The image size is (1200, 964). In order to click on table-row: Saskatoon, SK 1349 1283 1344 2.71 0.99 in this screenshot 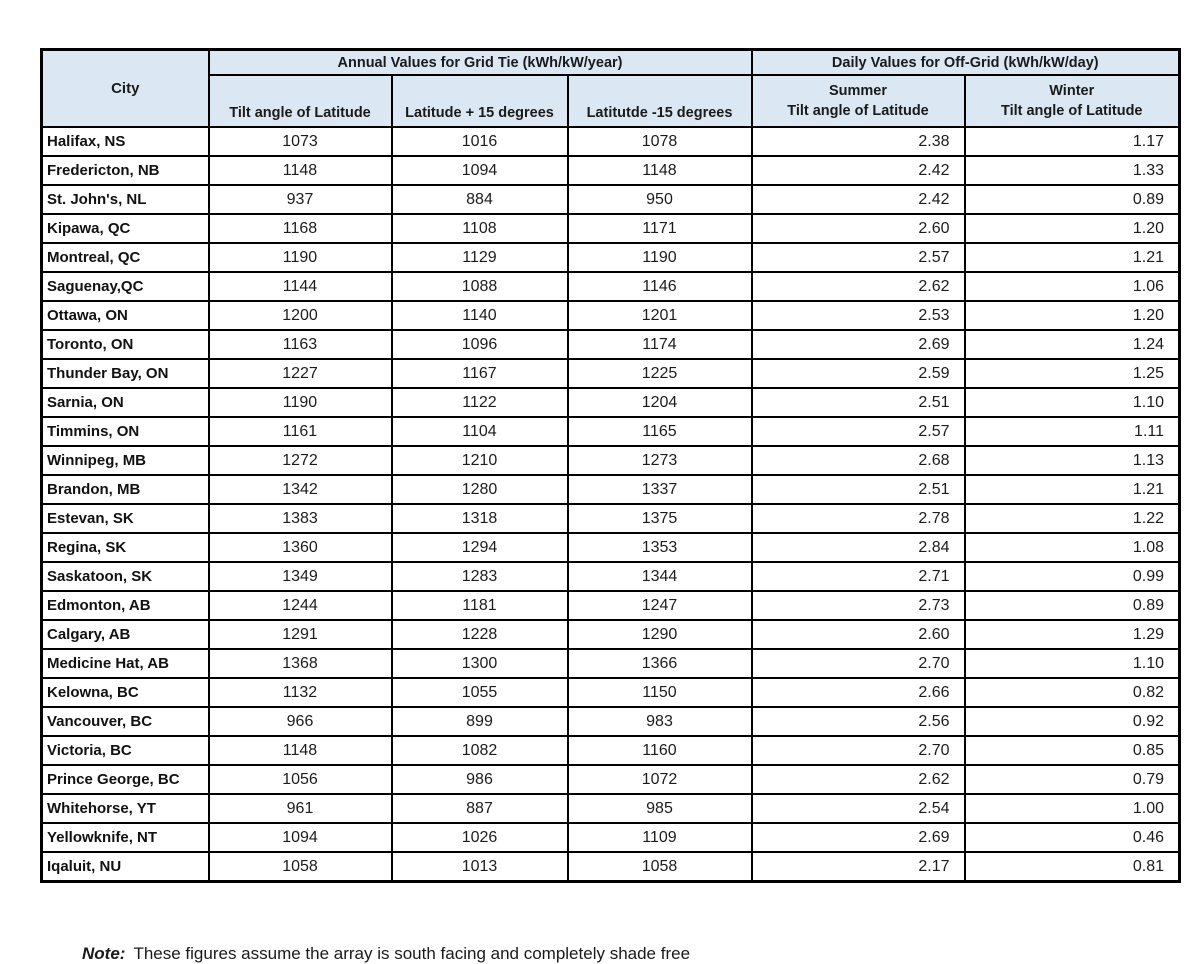, I will do `click(610, 576)`.